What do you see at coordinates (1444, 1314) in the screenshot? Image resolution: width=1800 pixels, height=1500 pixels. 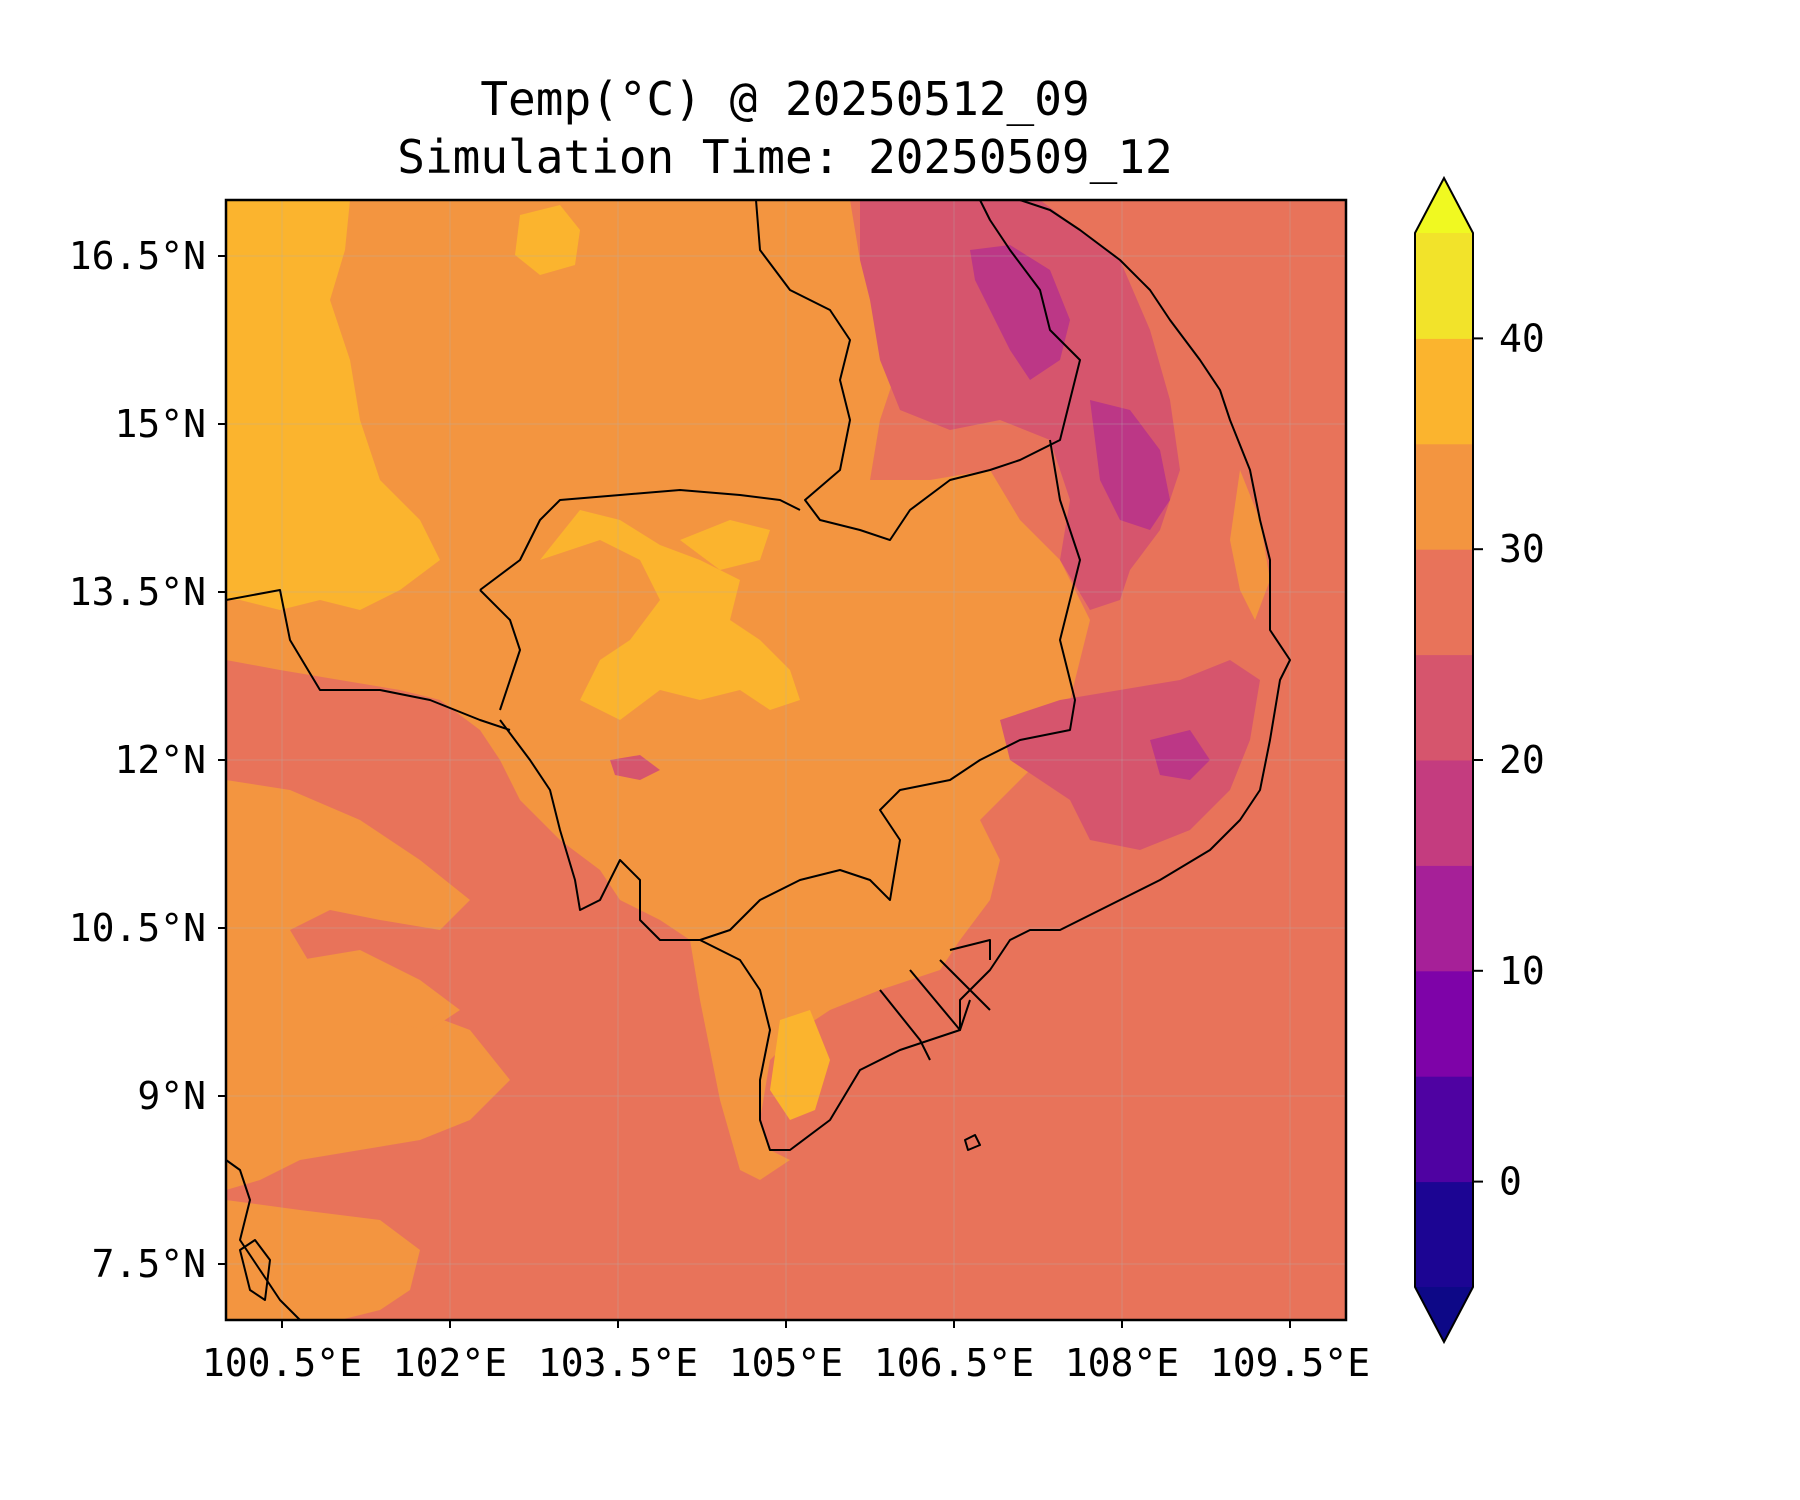 I see `colorbar-under-triangle` at bounding box center [1444, 1314].